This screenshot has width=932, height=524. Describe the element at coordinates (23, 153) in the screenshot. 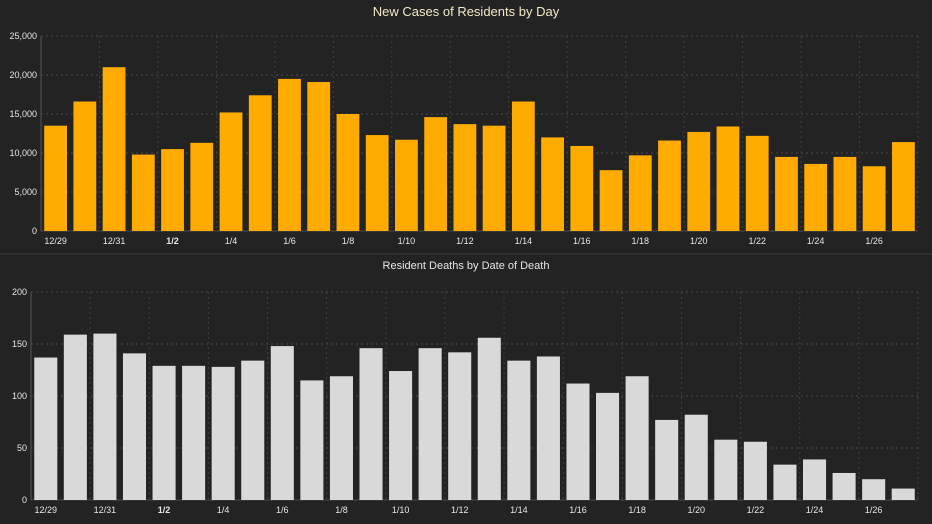

I see `y-tick-label: 10,000` at that location.